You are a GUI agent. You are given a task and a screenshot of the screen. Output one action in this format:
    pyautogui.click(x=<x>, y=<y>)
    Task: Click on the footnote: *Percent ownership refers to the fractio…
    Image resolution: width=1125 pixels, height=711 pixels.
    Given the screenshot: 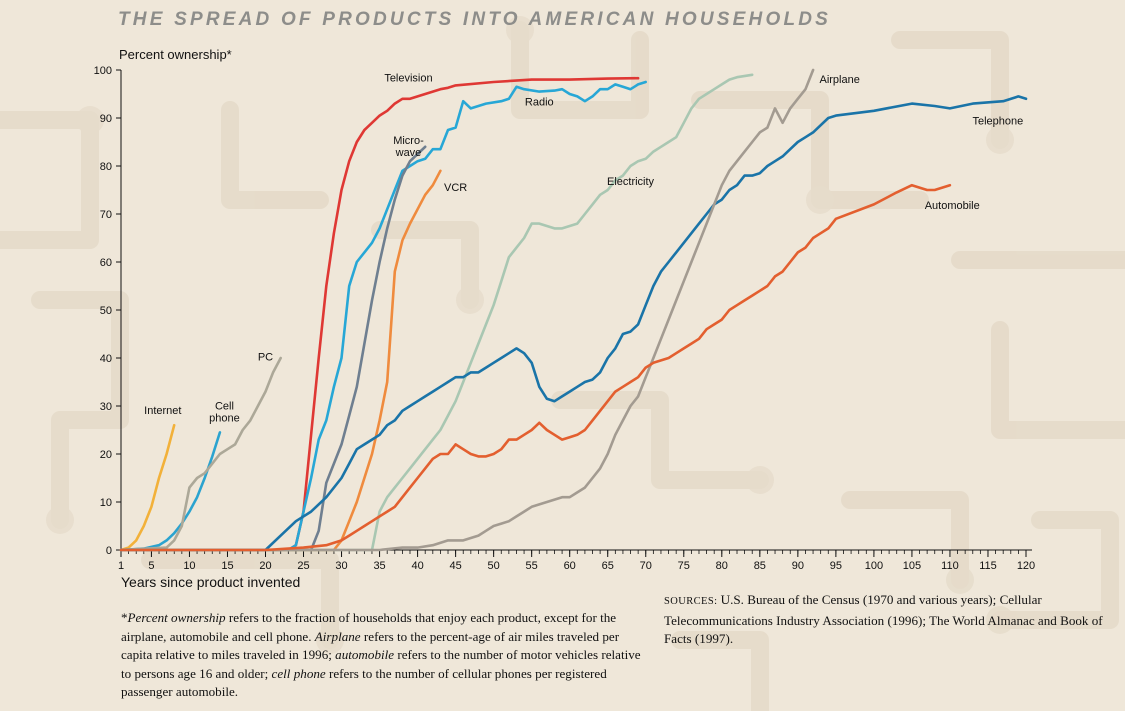 What is the action you would take?
    pyautogui.click(x=381, y=655)
    